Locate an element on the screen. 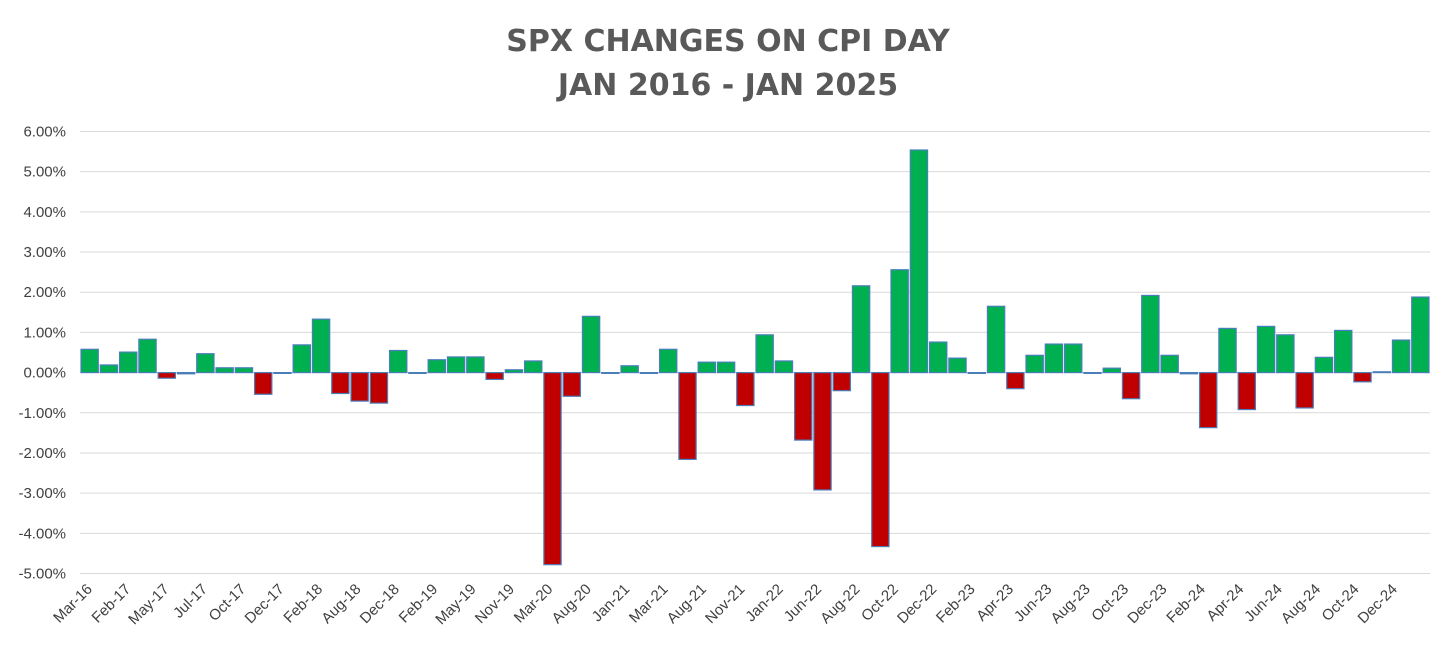  x-tick-label: Jan-21 is located at coordinates (611, 603).